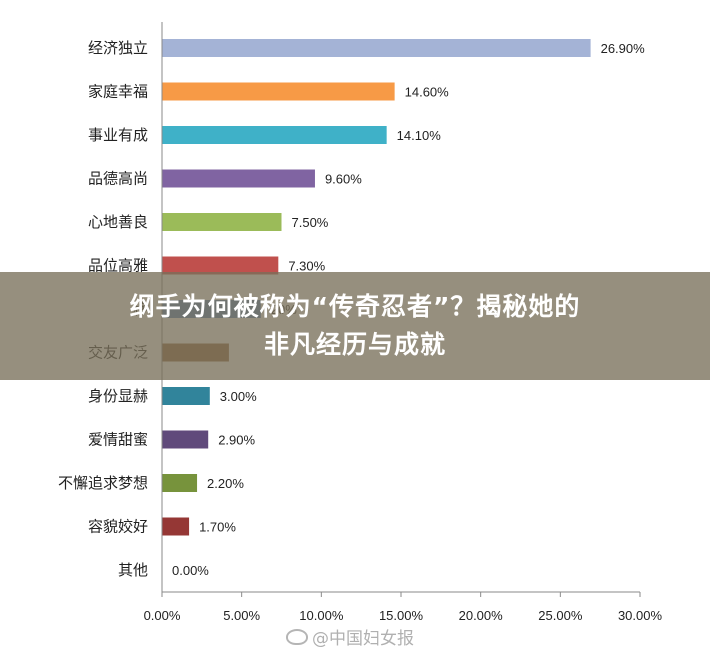  What do you see at coordinates (118, 266) in the screenshot?
I see `category-label-5: 品位高雅` at bounding box center [118, 266].